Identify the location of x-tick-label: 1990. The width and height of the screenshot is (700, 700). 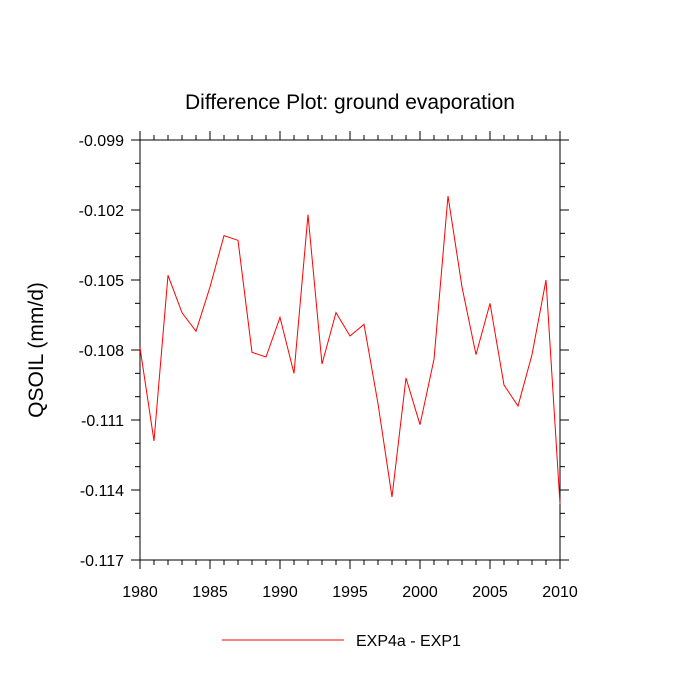
(280, 592).